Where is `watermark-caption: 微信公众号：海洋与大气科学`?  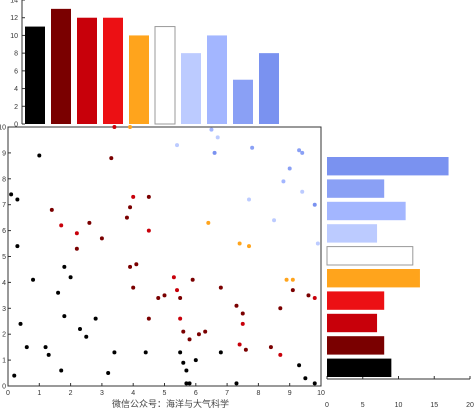 watermark-caption: 微信公众号：海洋与大气科学 is located at coordinates (170, 403).